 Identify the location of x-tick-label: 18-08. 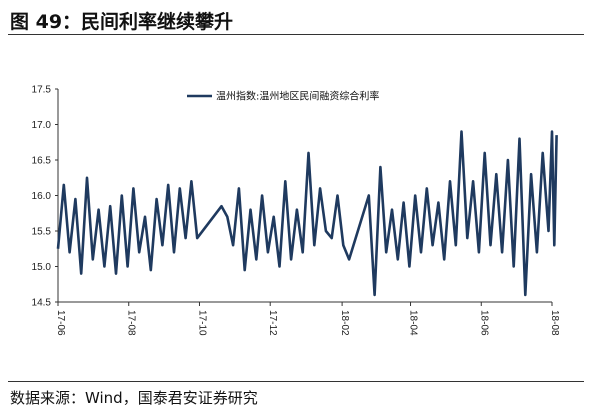
(554, 323).